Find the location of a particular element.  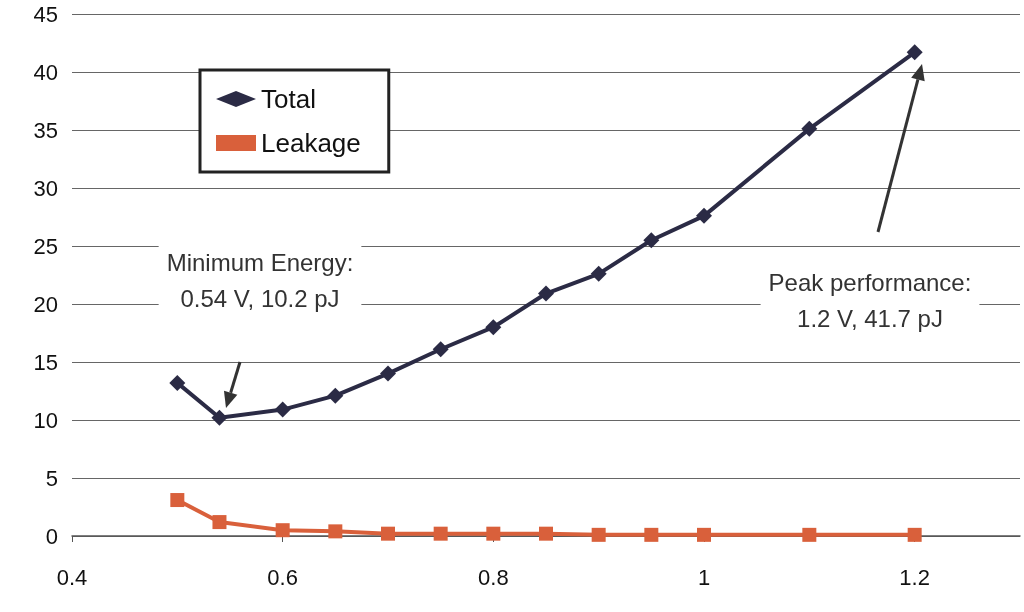

y-tick-label: 5 is located at coordinates (51, 478).